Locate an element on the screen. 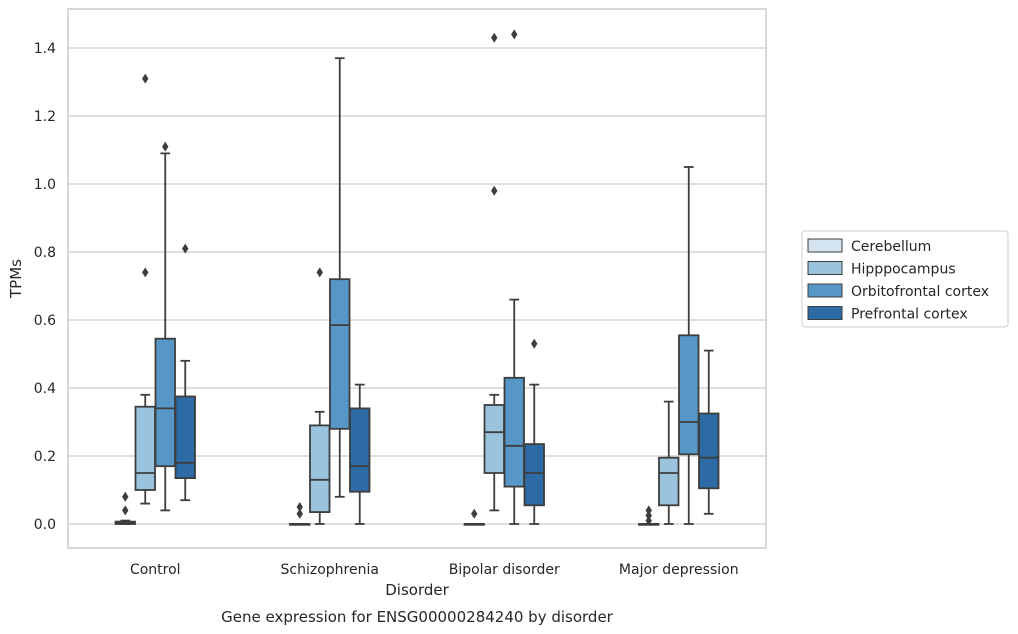 This screenshot has height=634, width=1018. y-tick-label: 0.8 is located at coordinates (45, 253).